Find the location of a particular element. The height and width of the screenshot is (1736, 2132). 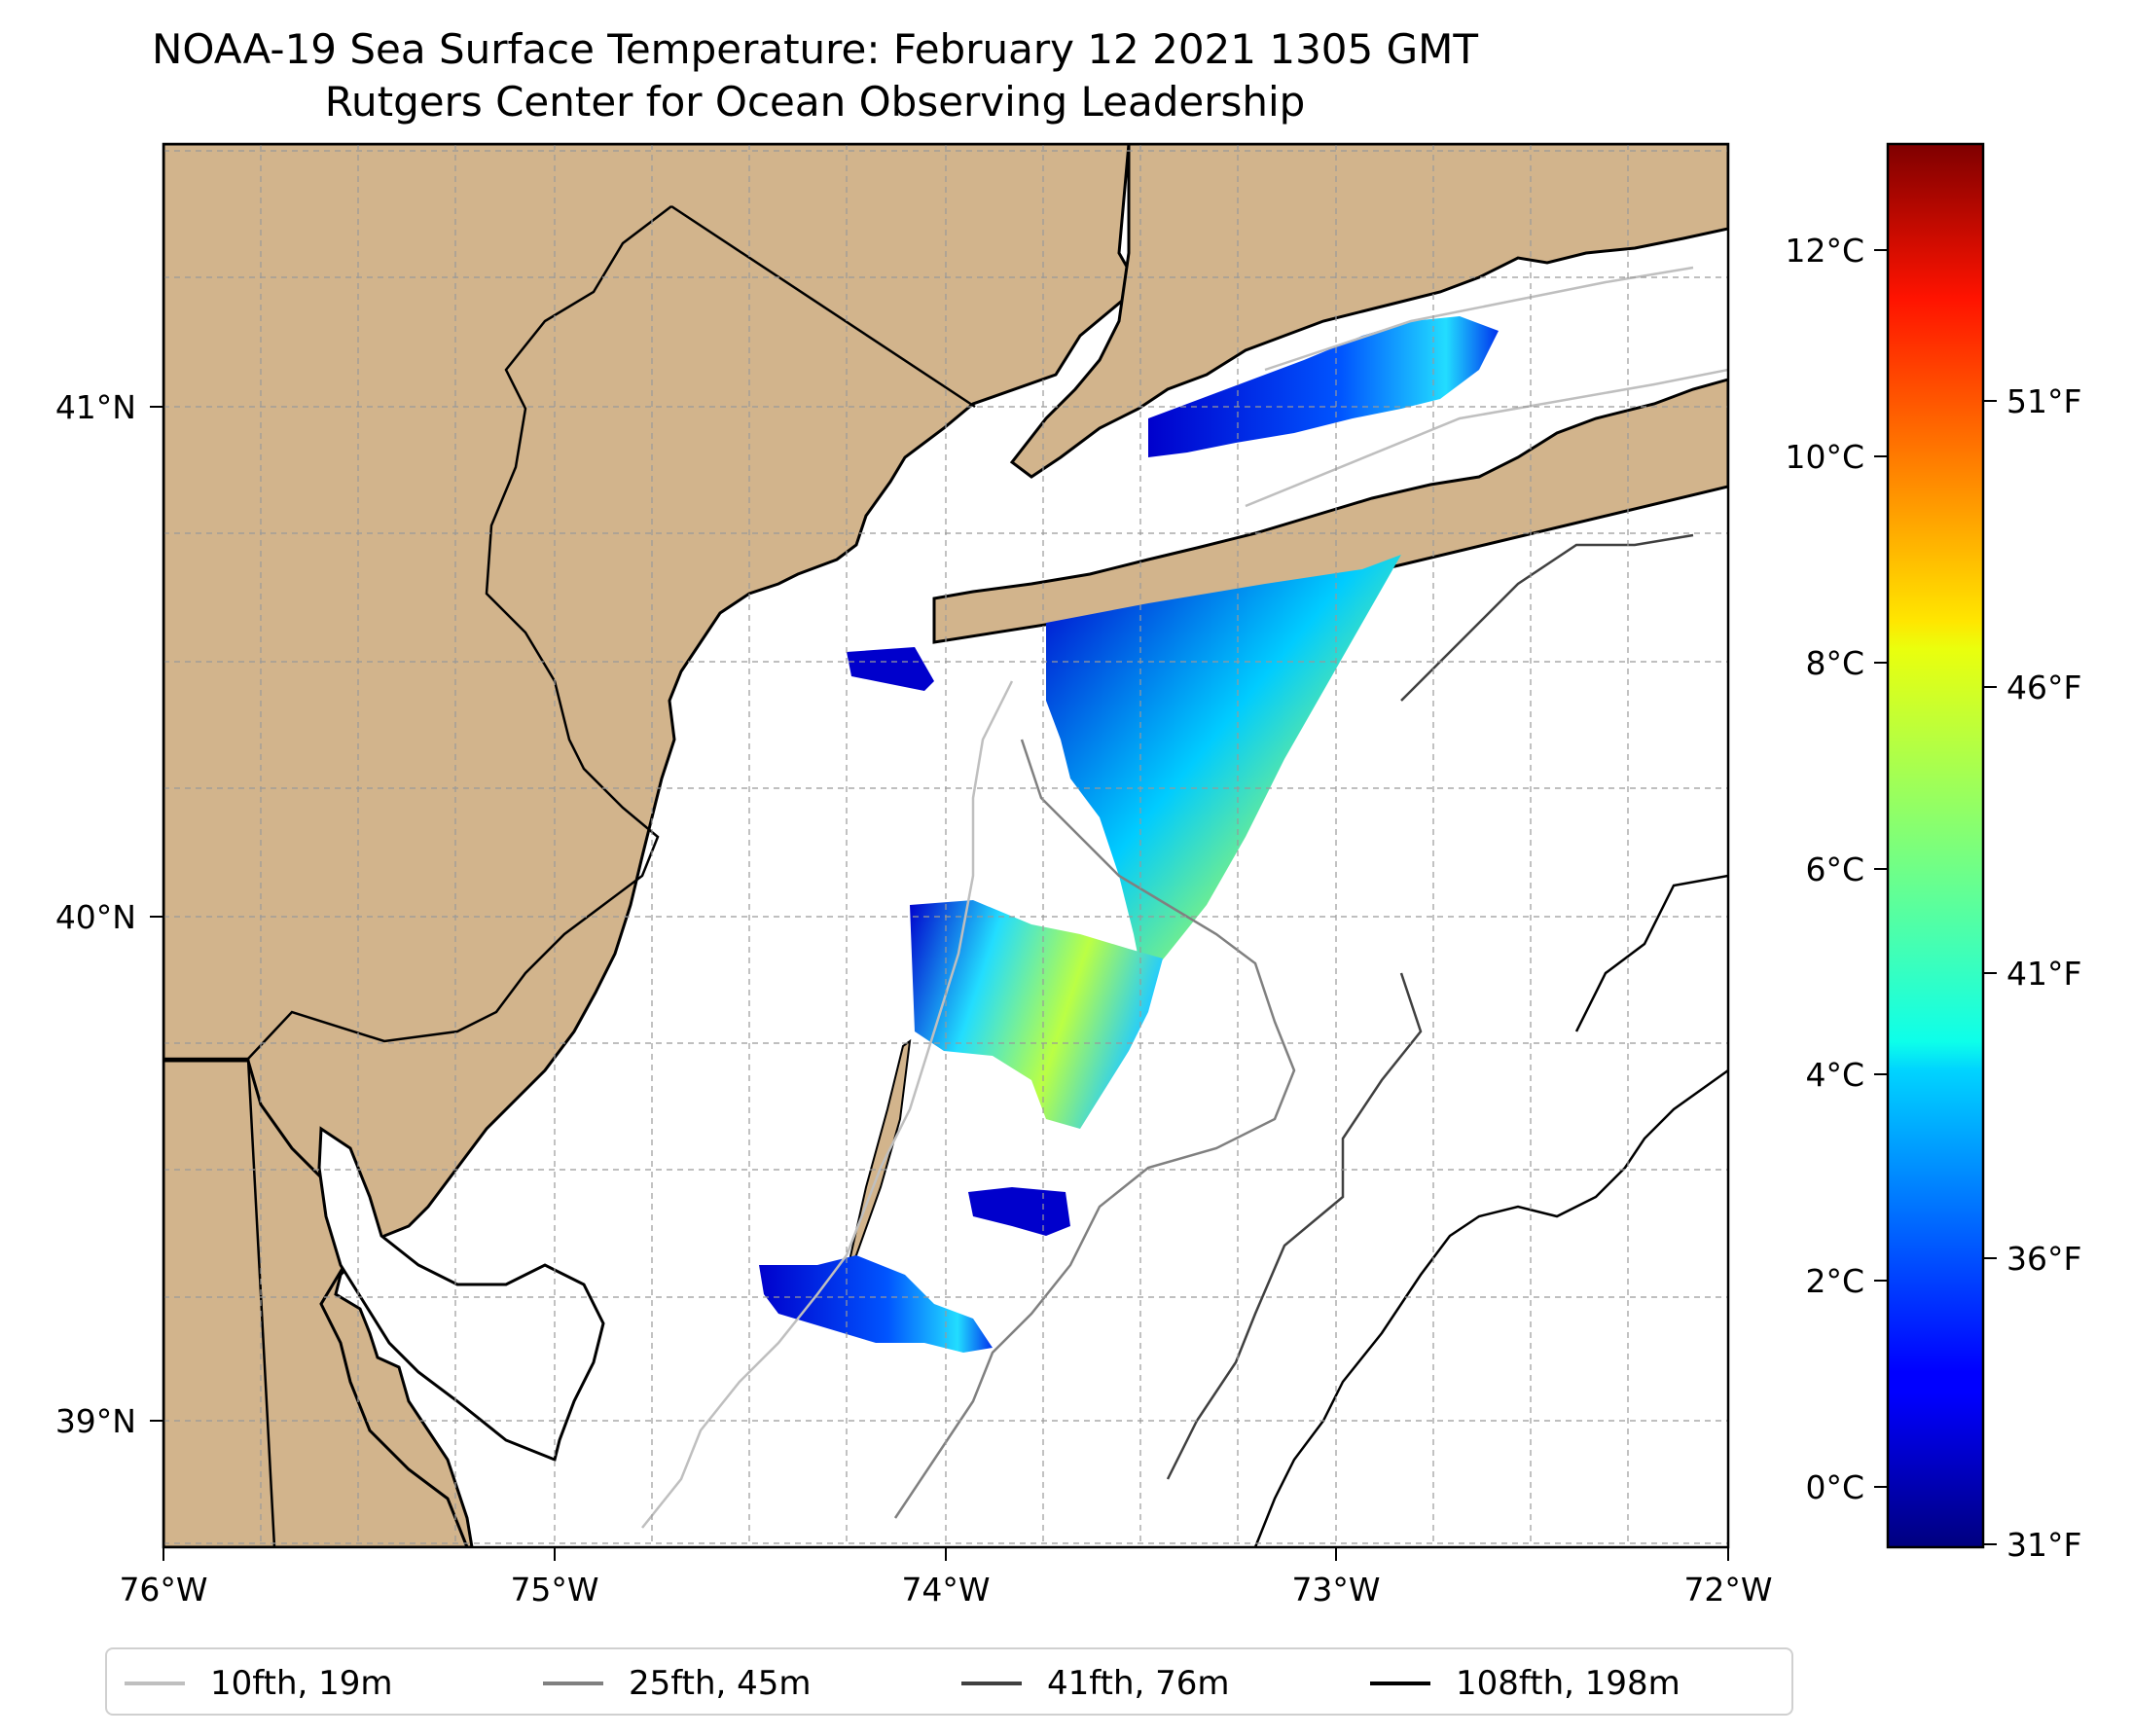

colorbar-c-label: 6°C is located at coordinates (1835, 869).